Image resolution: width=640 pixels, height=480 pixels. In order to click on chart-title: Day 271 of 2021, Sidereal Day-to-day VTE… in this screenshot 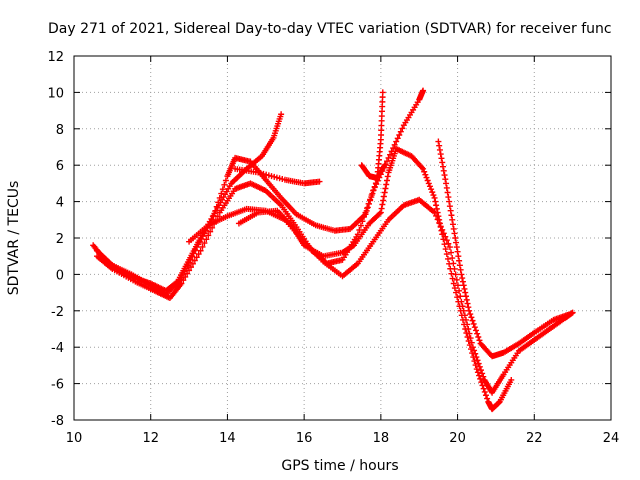, I will do `click(330, 29)`.